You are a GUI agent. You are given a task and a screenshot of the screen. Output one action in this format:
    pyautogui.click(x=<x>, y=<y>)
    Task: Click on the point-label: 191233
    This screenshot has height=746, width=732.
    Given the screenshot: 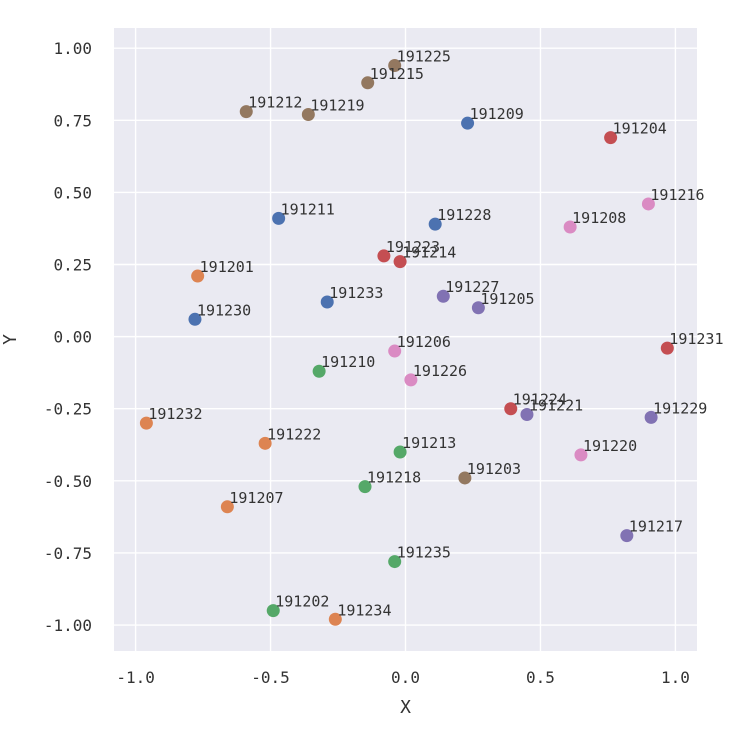 What is the action you would take?
    pyautogui.click(x=356, y=293)
    